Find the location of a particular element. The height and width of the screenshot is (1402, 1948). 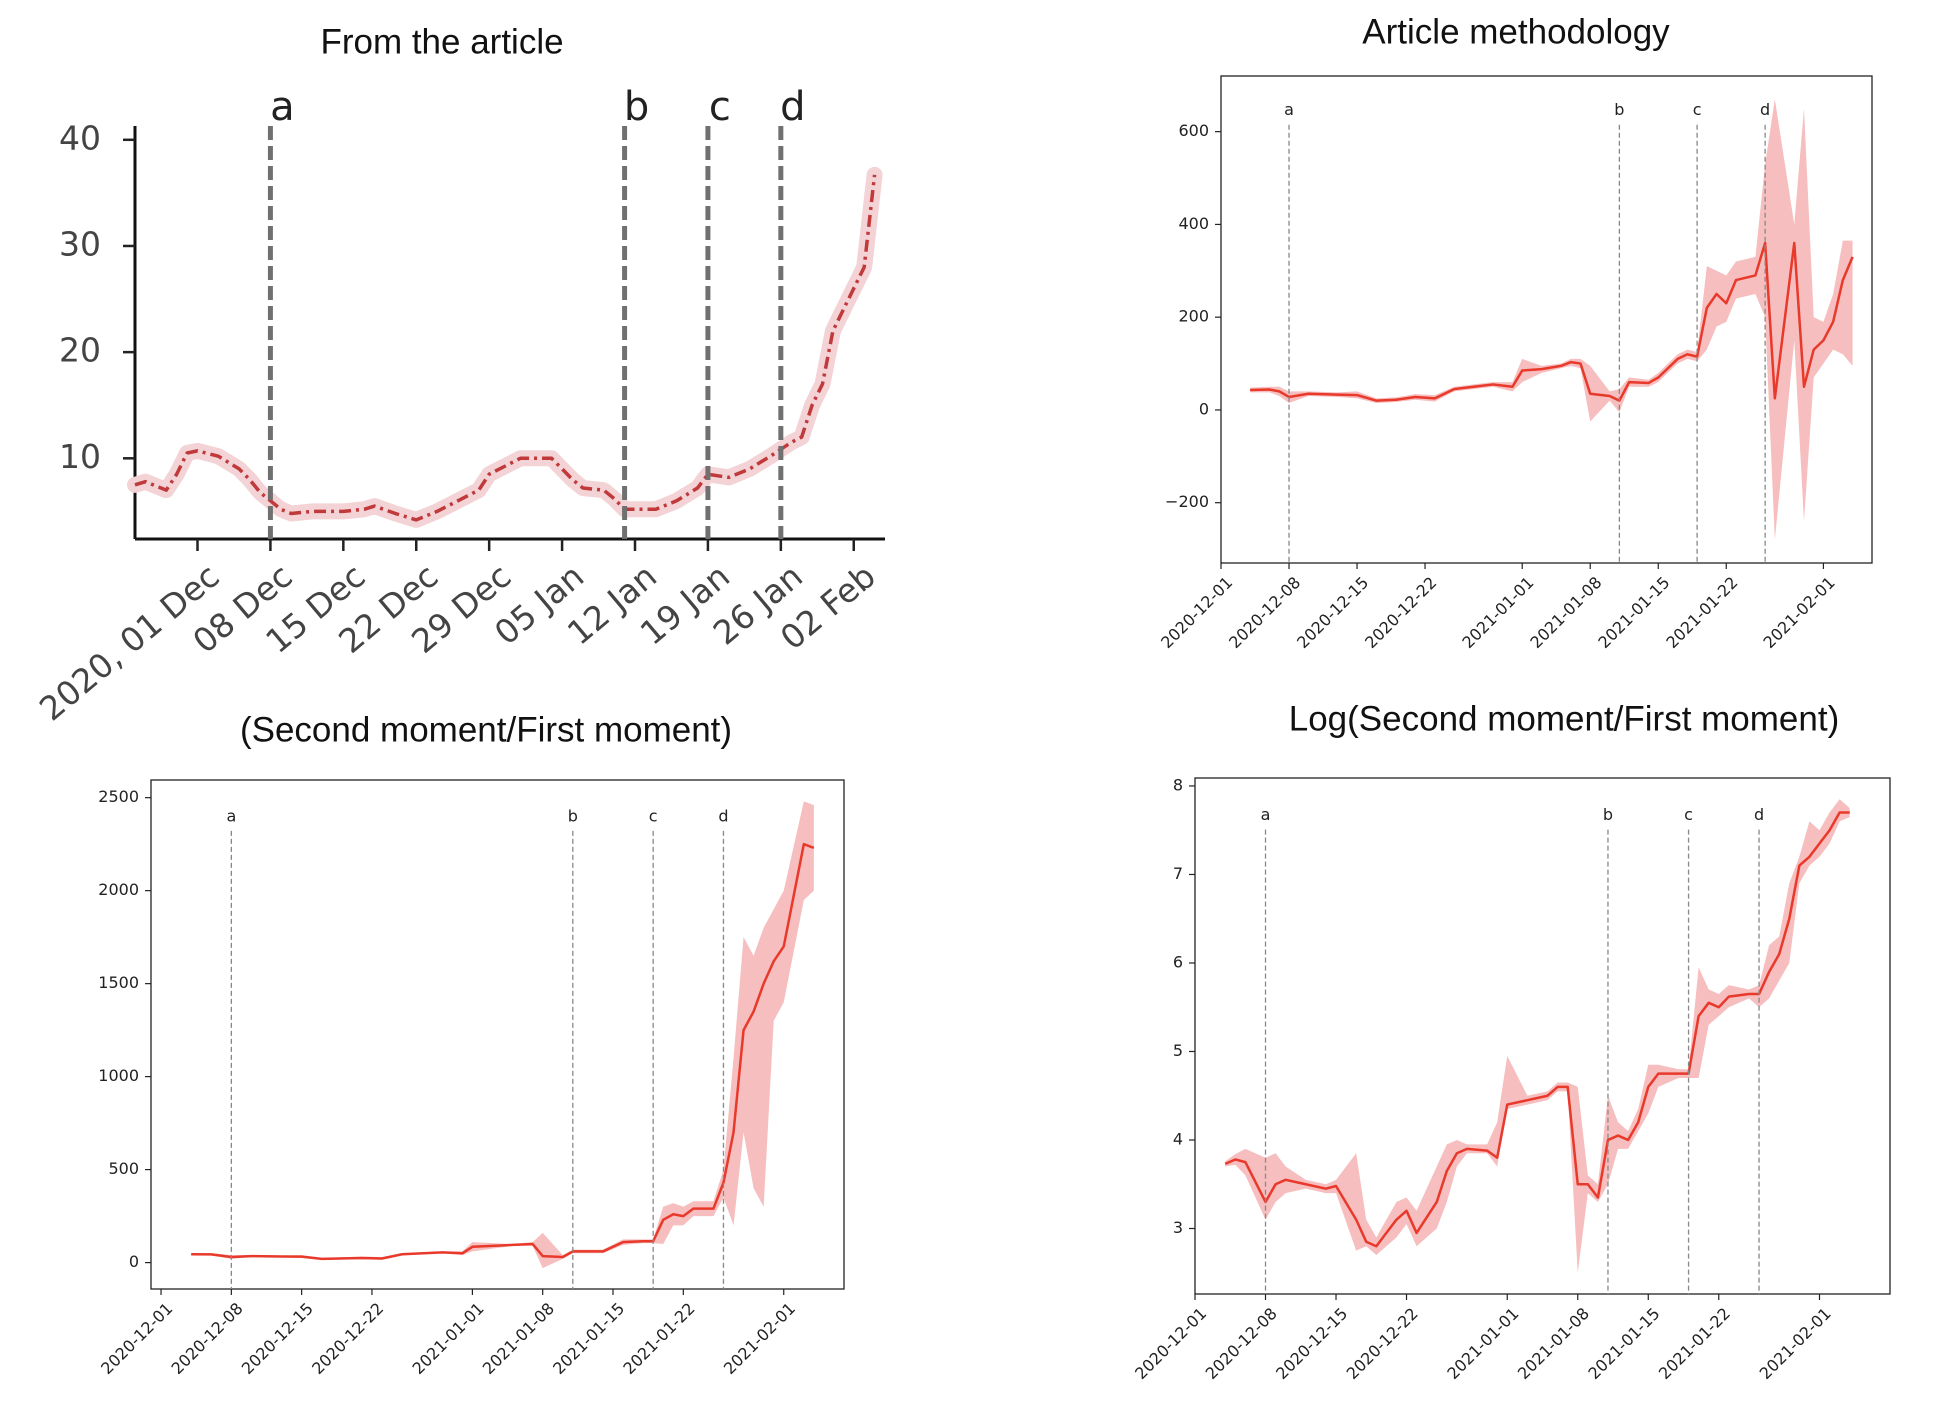

y-tick-label: 40 is located at coordinates (80, 137).